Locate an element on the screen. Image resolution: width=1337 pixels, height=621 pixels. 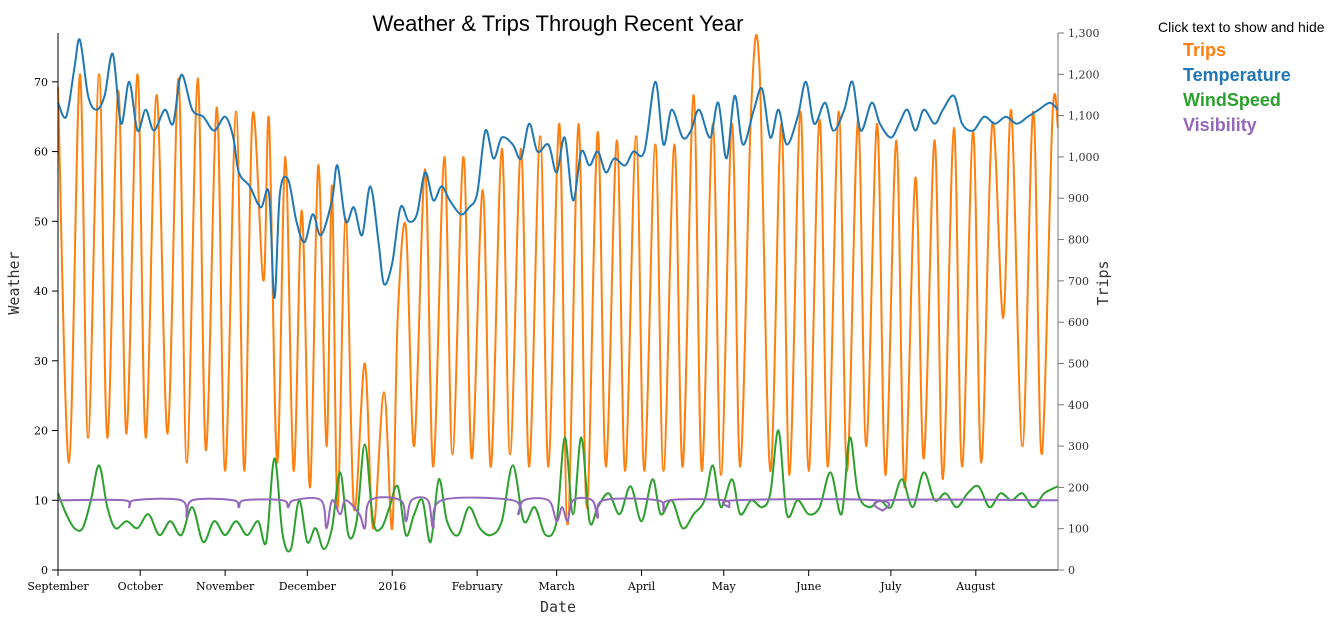
right-y-tick-label: 400 is located at coordinates (1078, 405).